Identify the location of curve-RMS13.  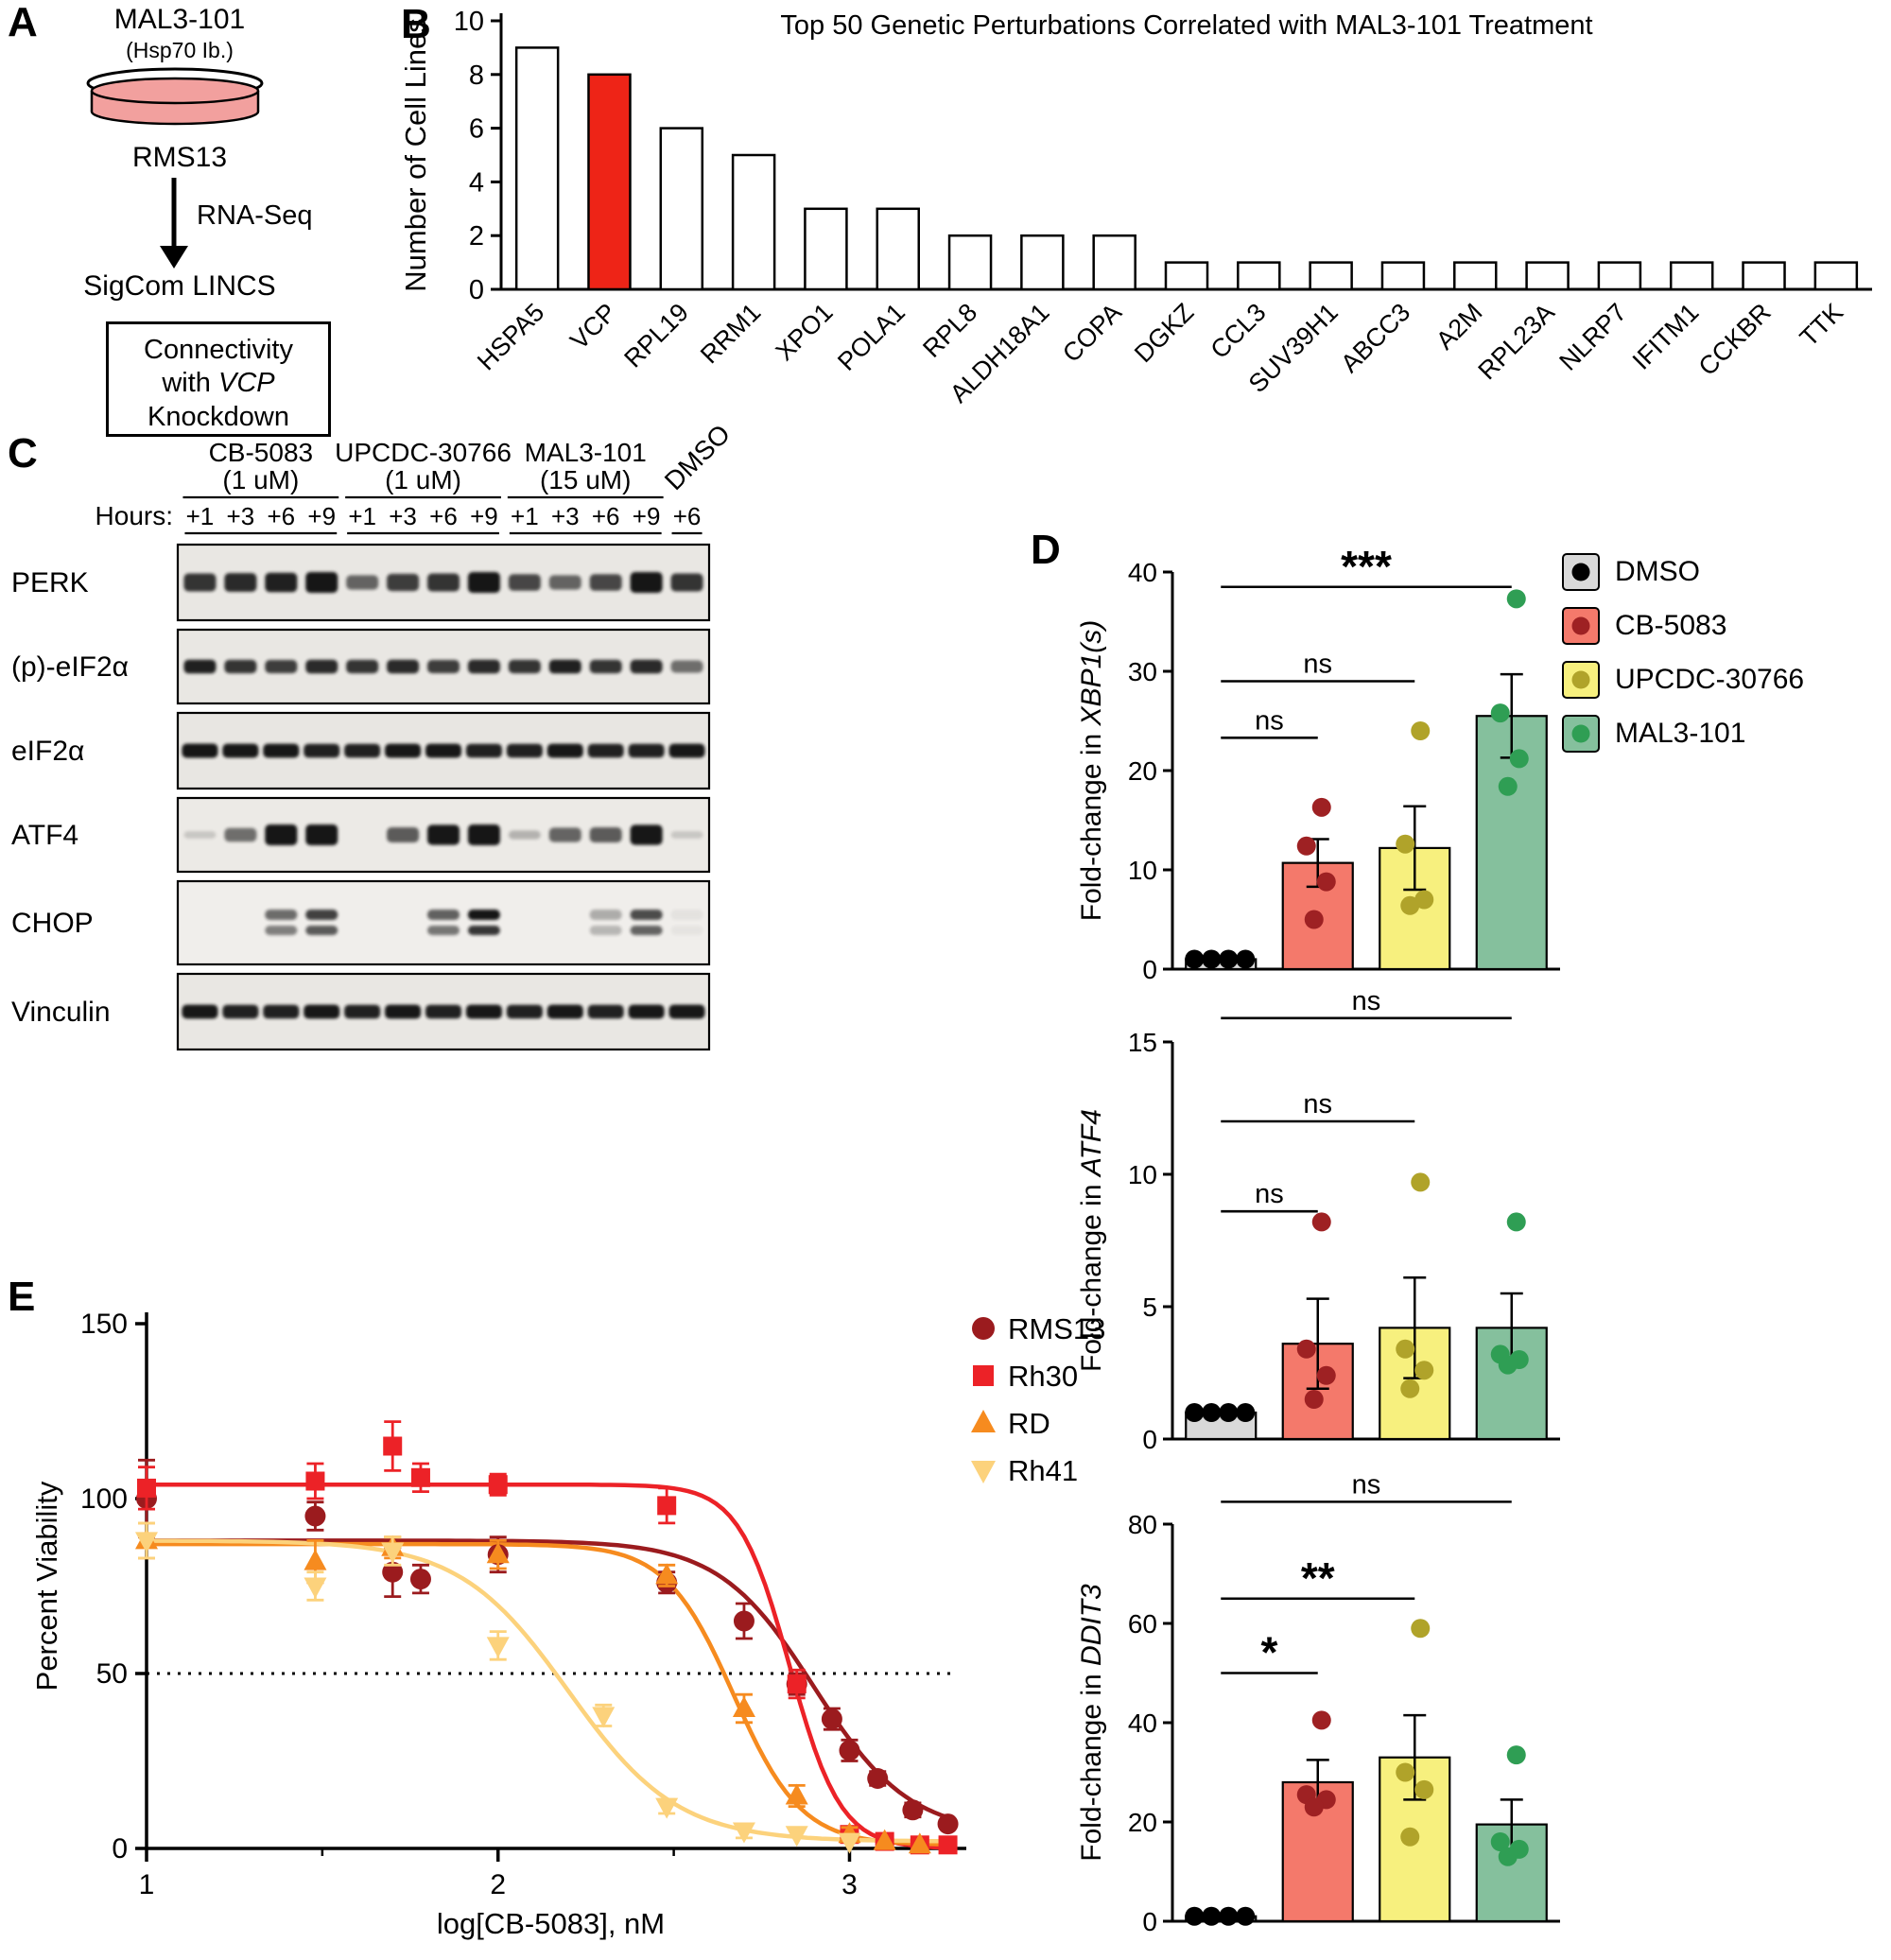
(548, 1679).